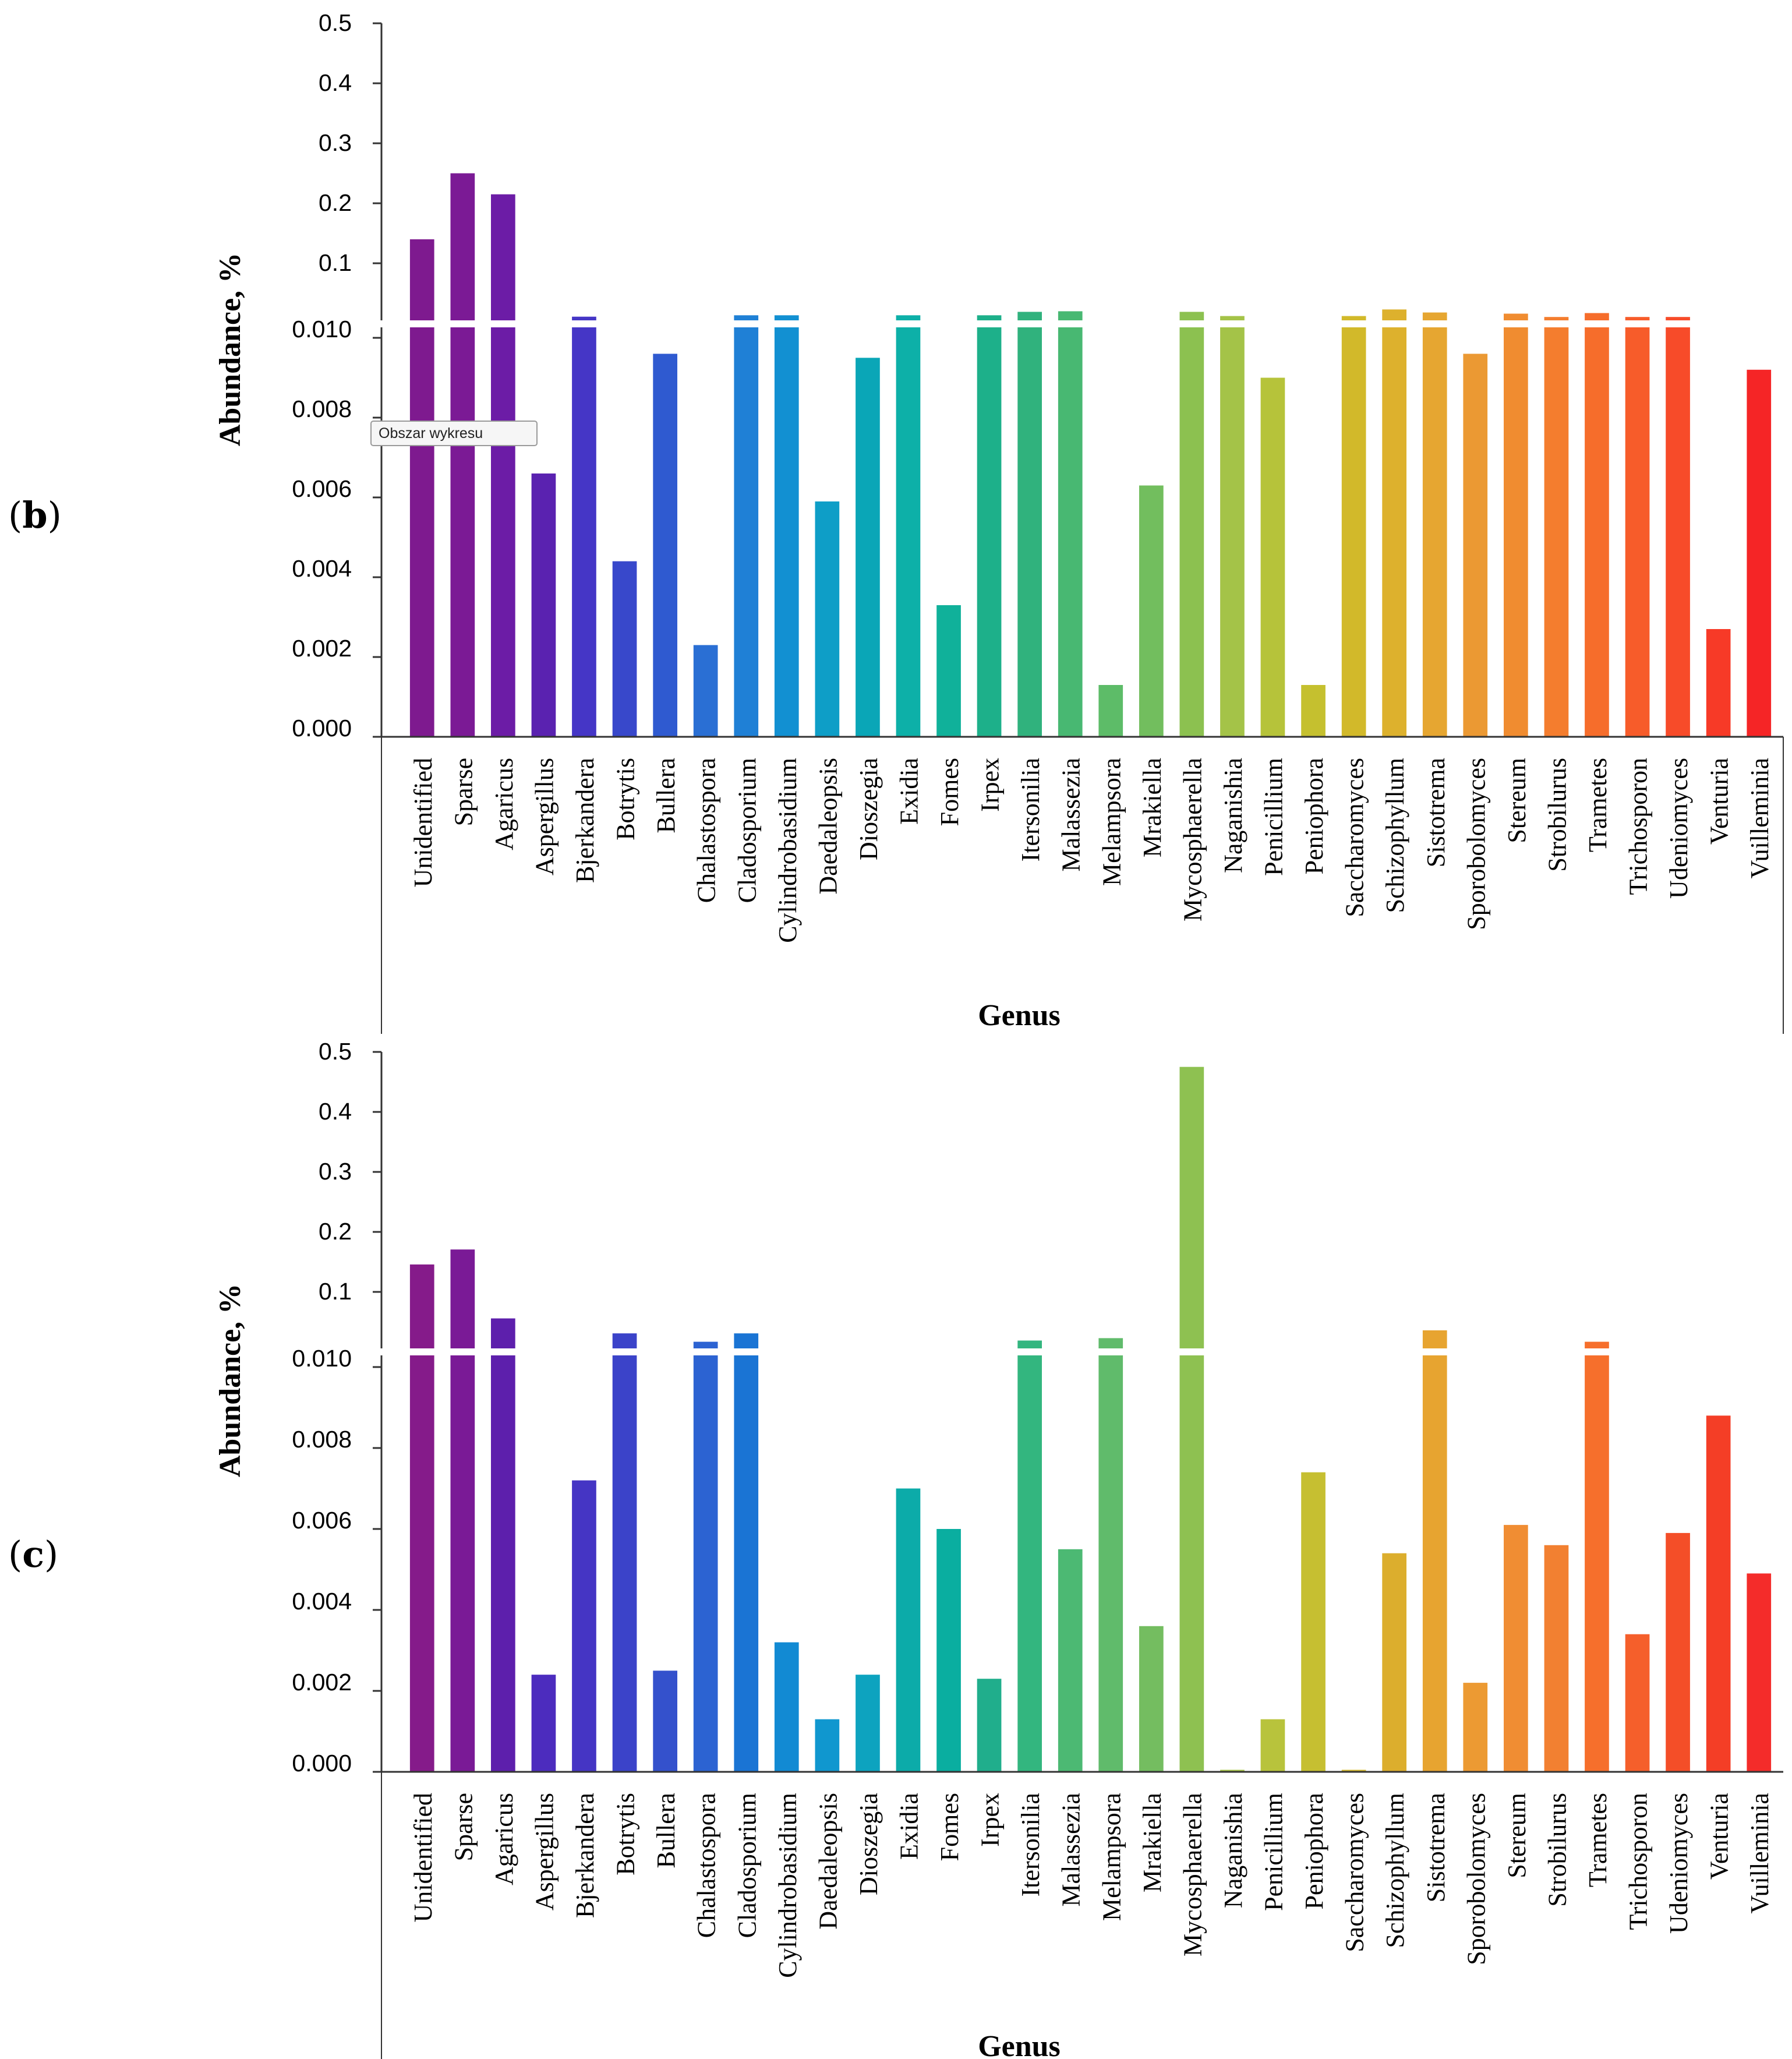  Describe the element at coordinates (230, 1380) in the screenshot. I see `y-axis-title-c: Abundance, %` at that location.